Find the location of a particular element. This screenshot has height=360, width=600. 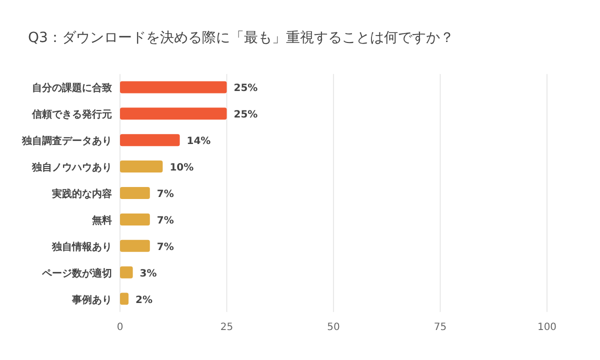

y-tick-label: 事例あり is located at coordinates (91, 300).